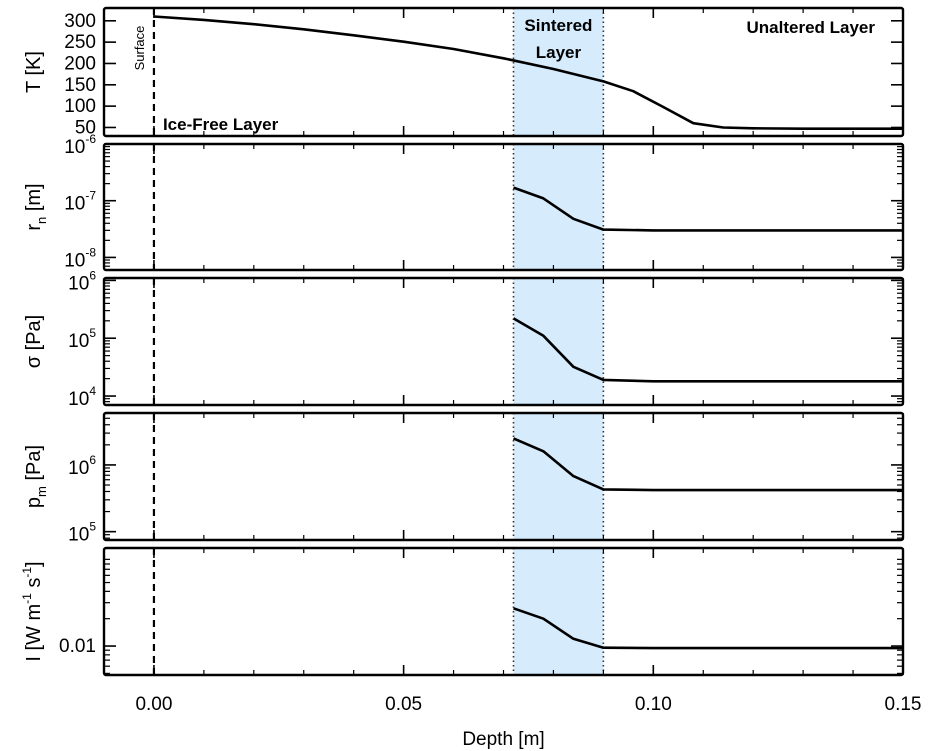 The height and width of the screenshot is (751, 928). I want to click on tick-exponent: -7, so click(90, 196).